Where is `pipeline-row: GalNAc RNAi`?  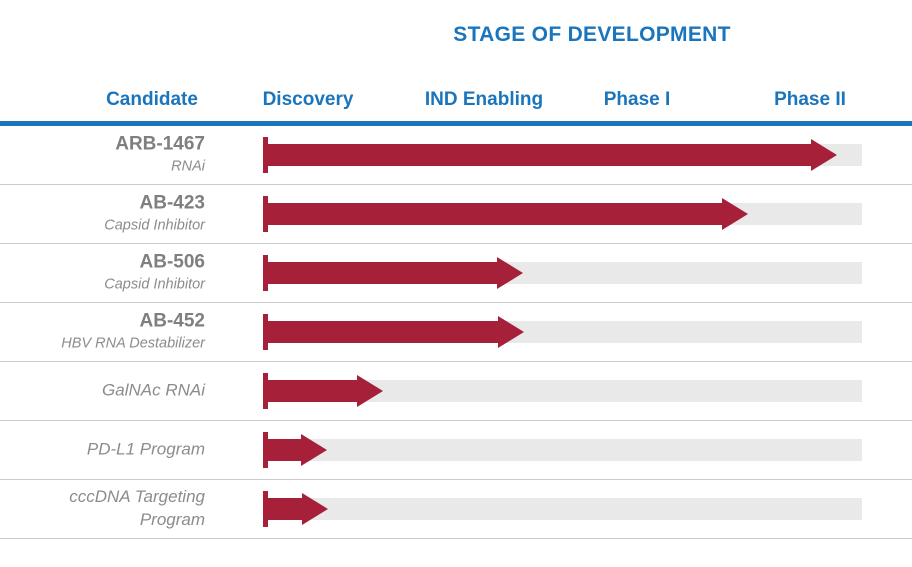 pipeline-row: GalNAc RNAi is located at coordinates (456, 391).